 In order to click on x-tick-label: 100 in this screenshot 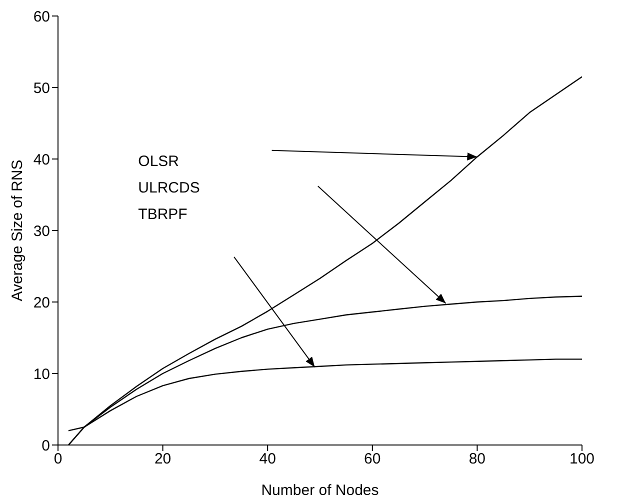, I will do `click(582, 459)`.